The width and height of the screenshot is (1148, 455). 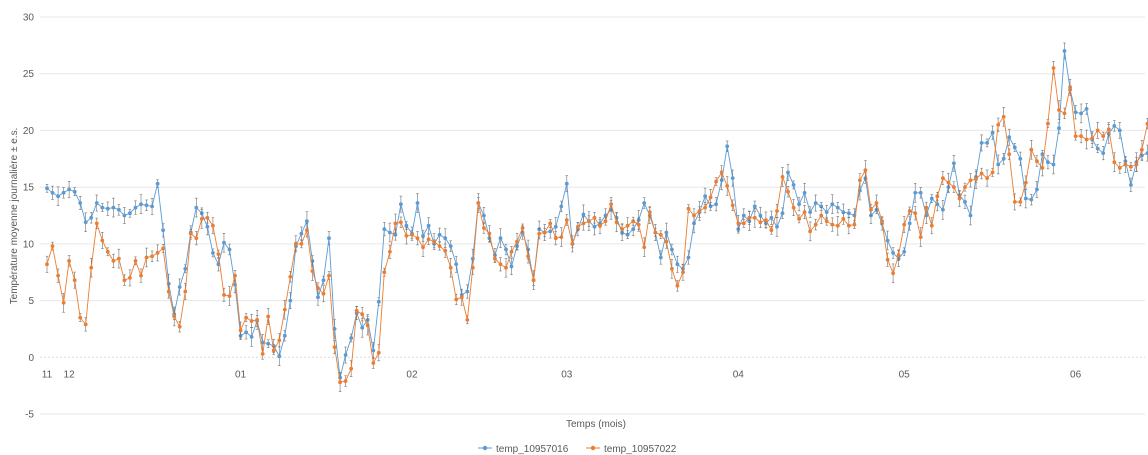 I want to click on legend-item-series-1: temp_10957016, so click(x=523, y=449).